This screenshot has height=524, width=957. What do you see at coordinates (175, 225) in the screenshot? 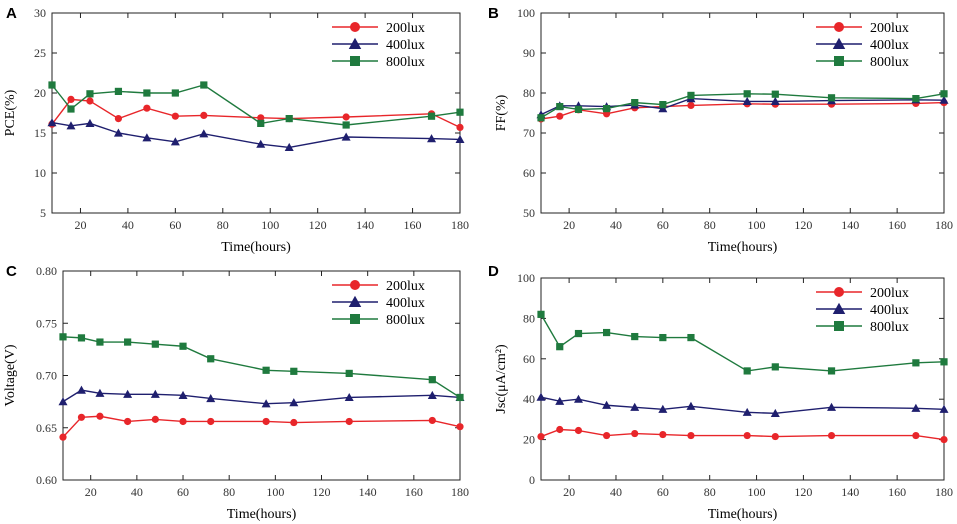
I see `x-tick-label: 60` at bounding box center [175, 225].